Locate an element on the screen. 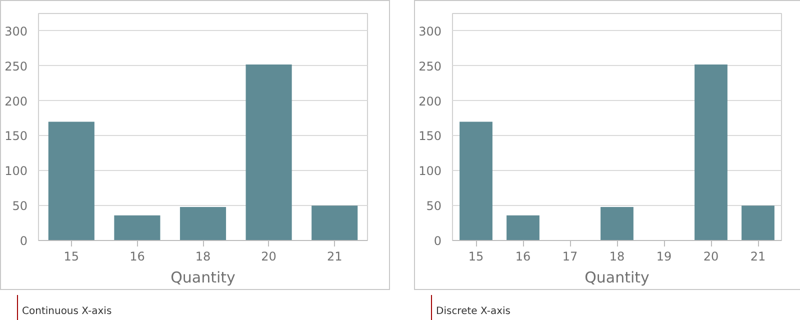 The height and width of the screenshot is (320, 800). x-tick-label: 19 is located at coordinates (664, 257).